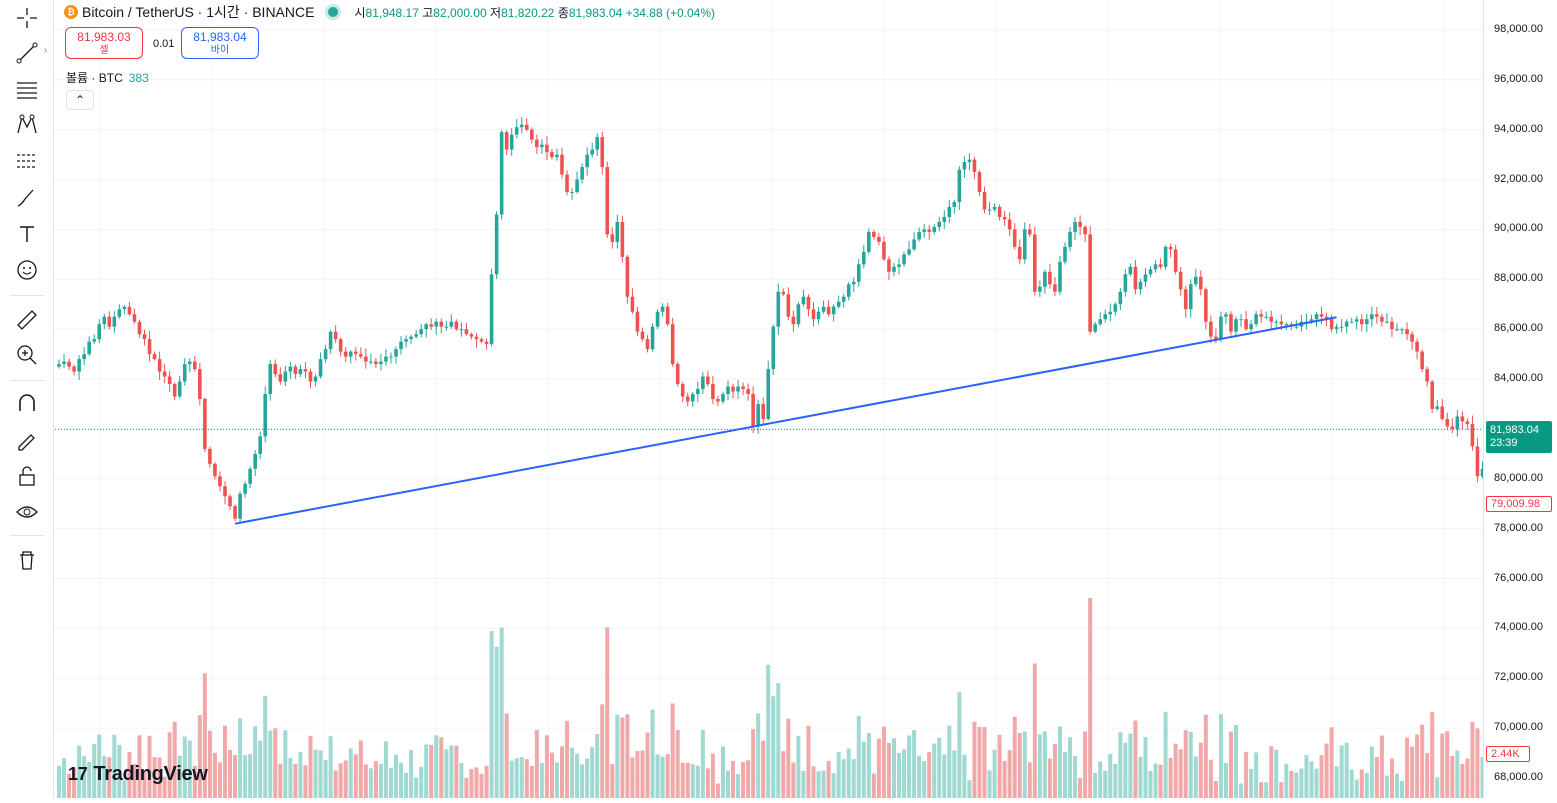 This screenshot has height=803, width=1557. I want to click on lock-draw-icon, so click(27, 440).